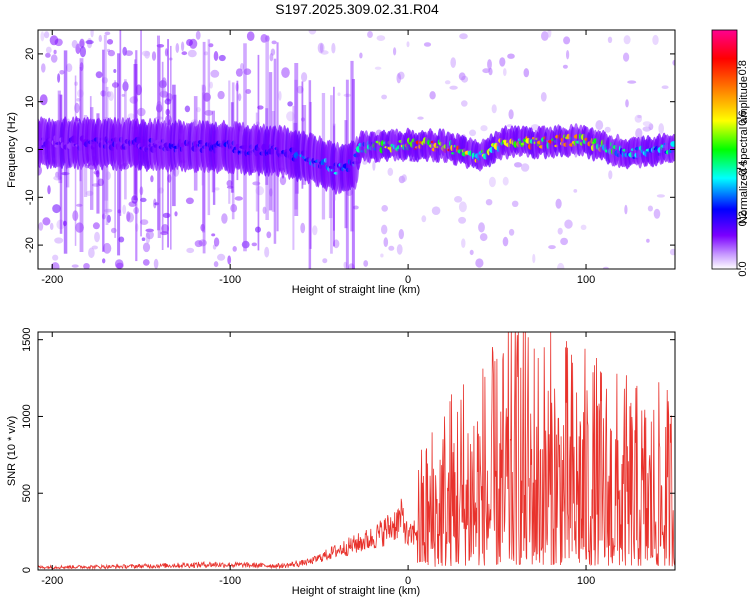  Describe the element at coordinates (672, 144) in the screenshot. I see `spectrogram-ridge-core` at that location.